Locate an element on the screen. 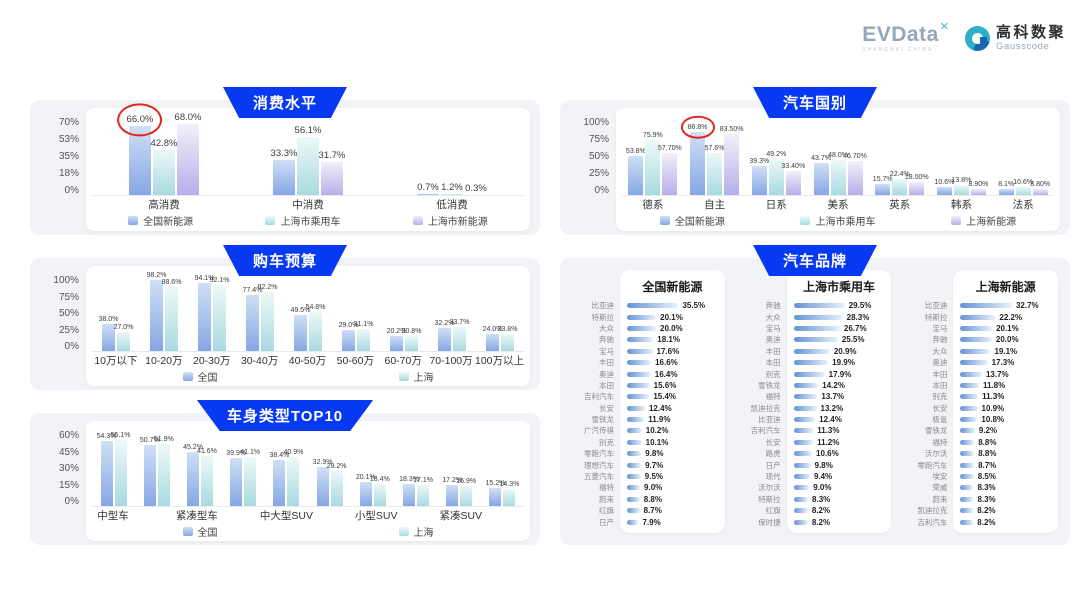 The height and width of the screenshot is (608, 1080). brand-row: 比亚迪 12.4% is located at coordinates (811, 419).